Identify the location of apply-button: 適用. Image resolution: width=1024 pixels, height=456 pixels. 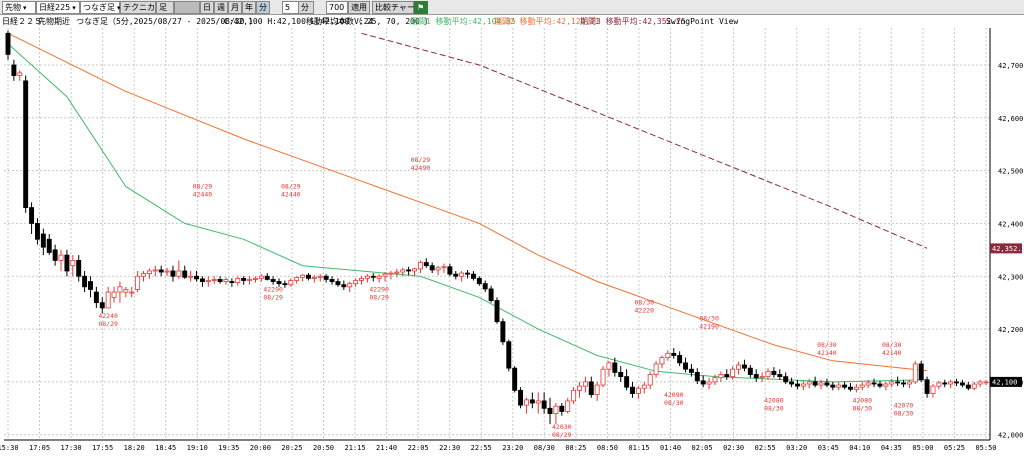
(359, 7).